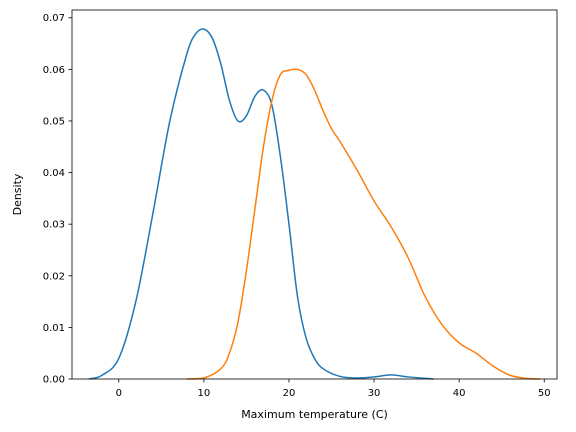  What do you see at coordinates (333, 389) in the screenshot?
I see `x-axis-ticks: 0 10 20 30 40 50` at bounding box center [333, 389].